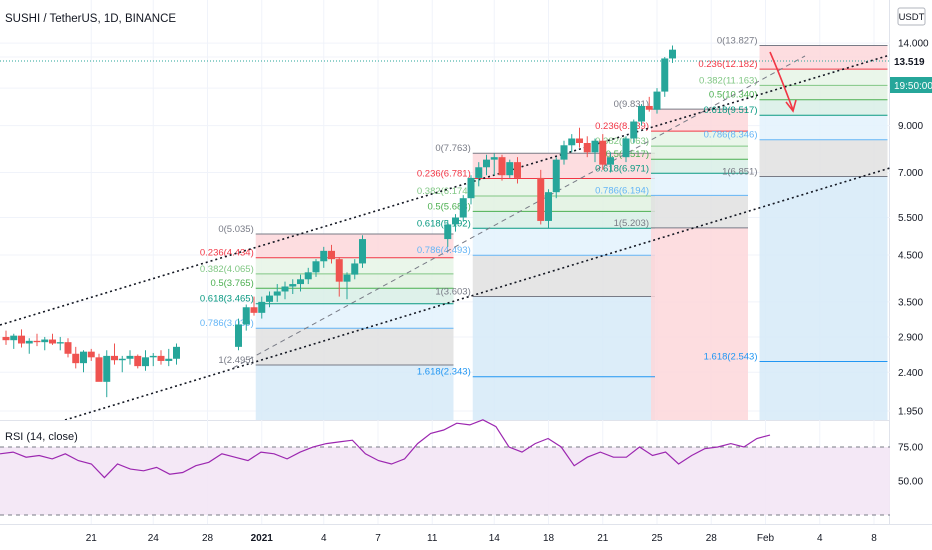 The image size is (932, 550). What do you see at coordinates (482, 538) in the screenshot?
I see `time-axis: 21 24 28 2021 4 7 11 14 18 21 25 28 Feb 4 8` at bounding box center [482, 538].